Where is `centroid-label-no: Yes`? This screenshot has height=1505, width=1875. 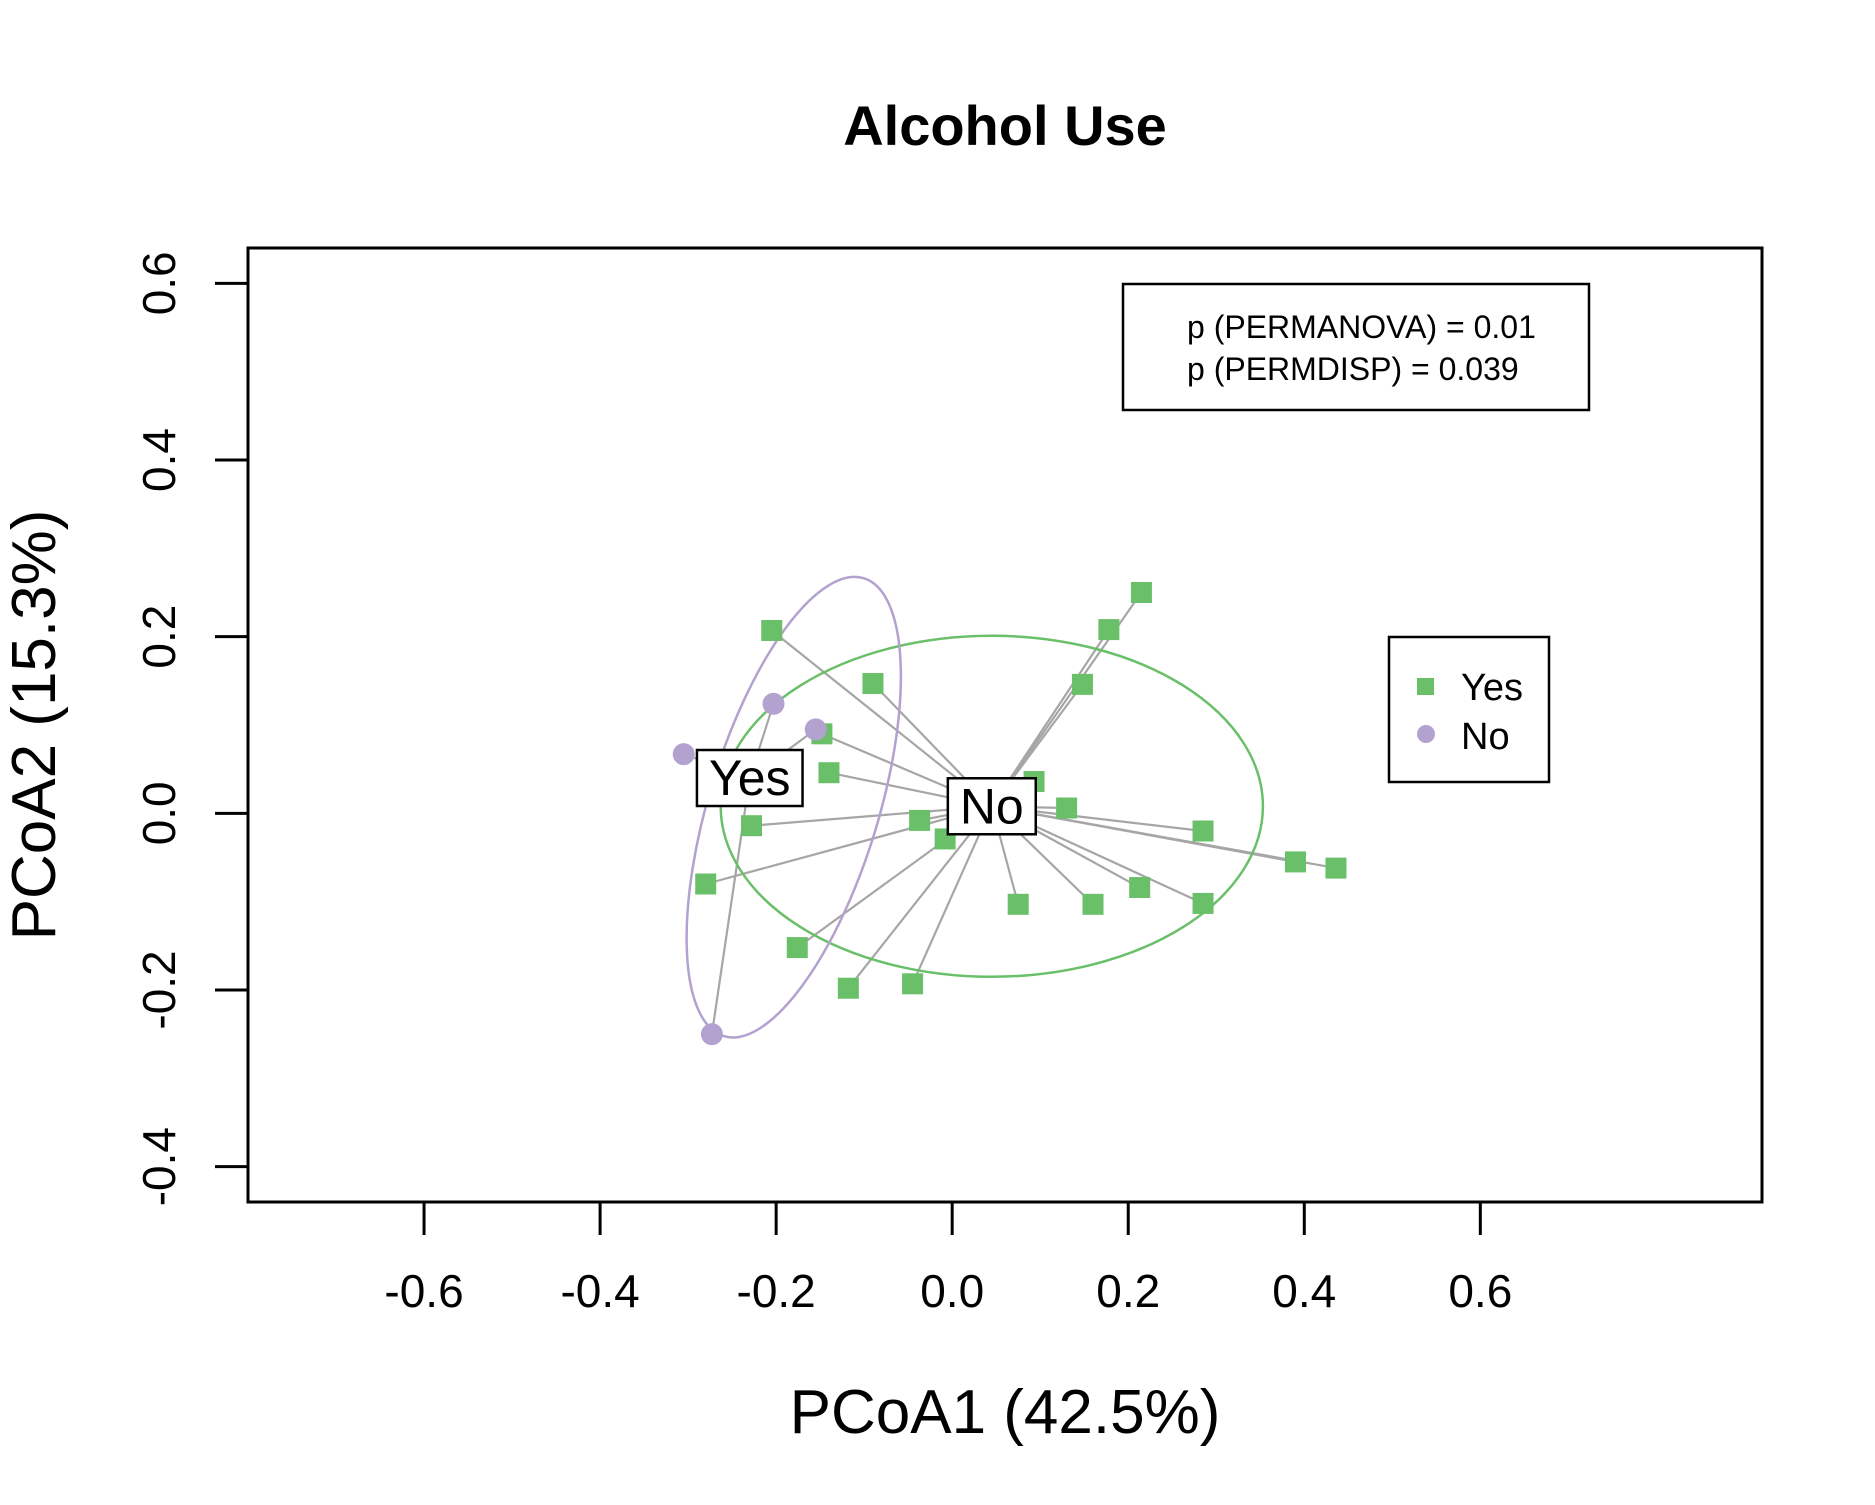
centroid-label-no: Yes is located at coordinates (749, 778).